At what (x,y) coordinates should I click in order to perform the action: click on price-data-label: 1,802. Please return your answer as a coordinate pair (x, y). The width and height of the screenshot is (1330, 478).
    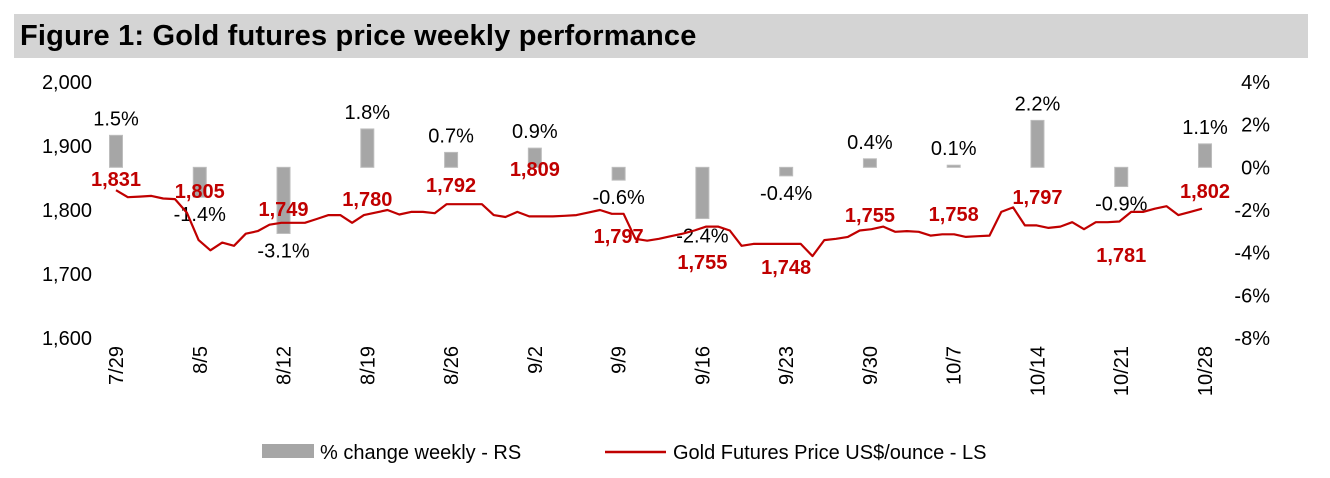
    Looking at the image, I should click on (1205, 192).